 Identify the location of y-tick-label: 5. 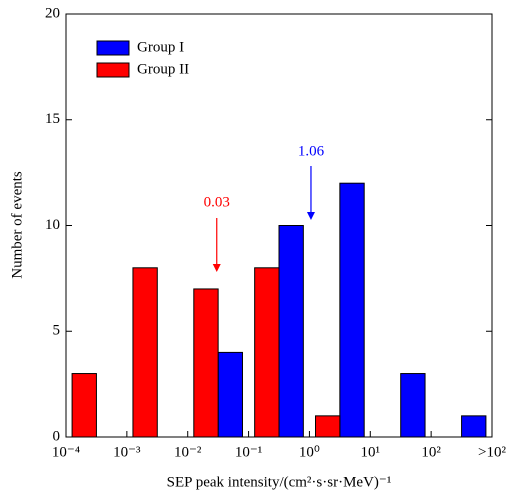
(57, 331).